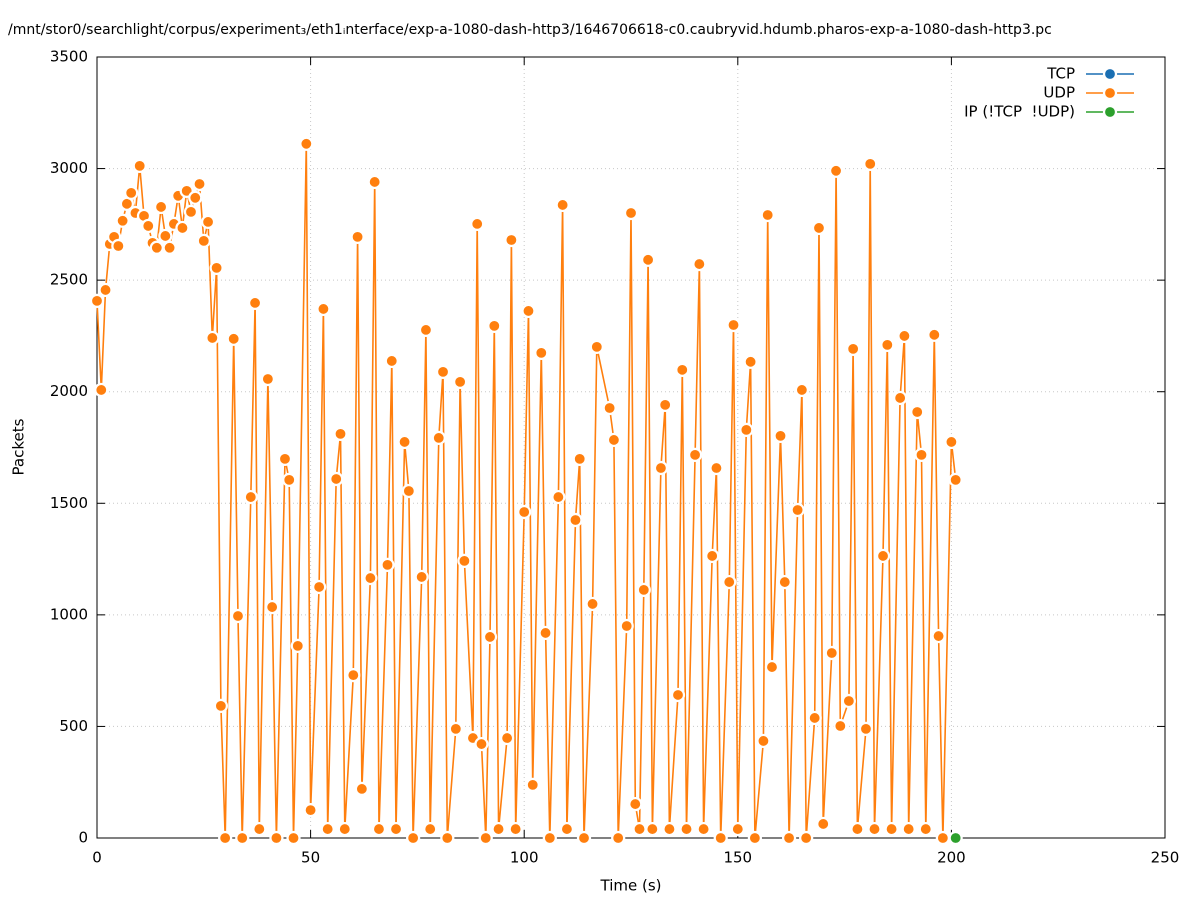 The width and height of the screenshot is (1197, 900). Describe the element at coordinates (1060, 74) in the screenshot. I see `legend-label: TCP` at that location.